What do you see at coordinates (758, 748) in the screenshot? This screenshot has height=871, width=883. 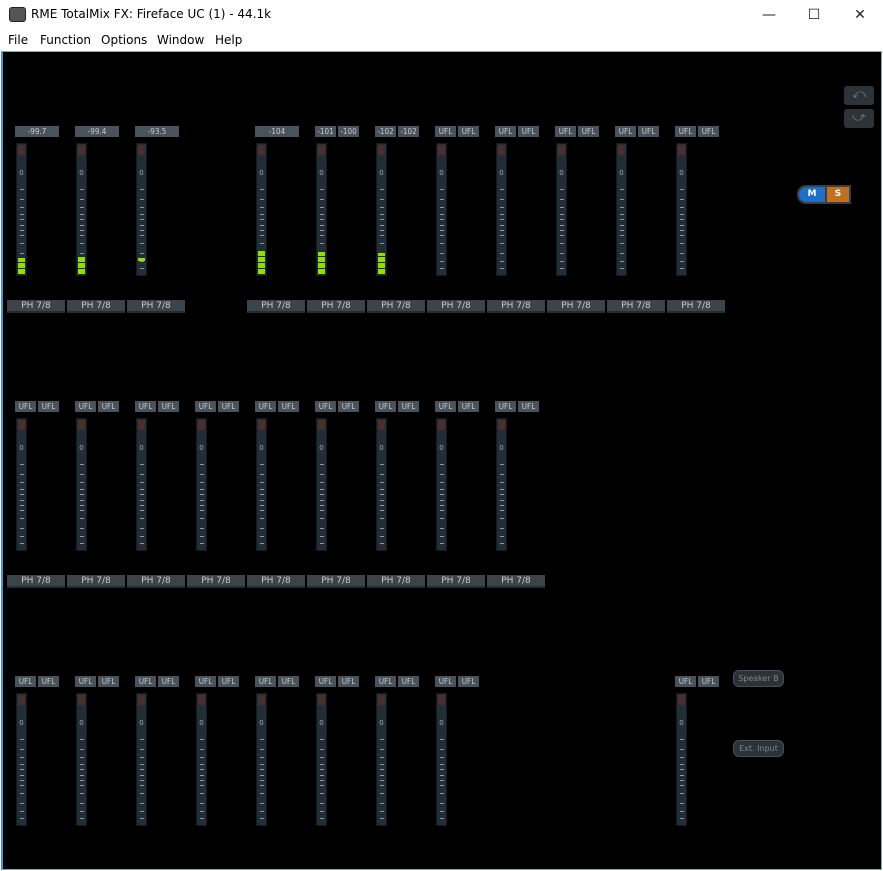 I see `ext-input-button: Ext. Input` at bounding box center [758, 748].